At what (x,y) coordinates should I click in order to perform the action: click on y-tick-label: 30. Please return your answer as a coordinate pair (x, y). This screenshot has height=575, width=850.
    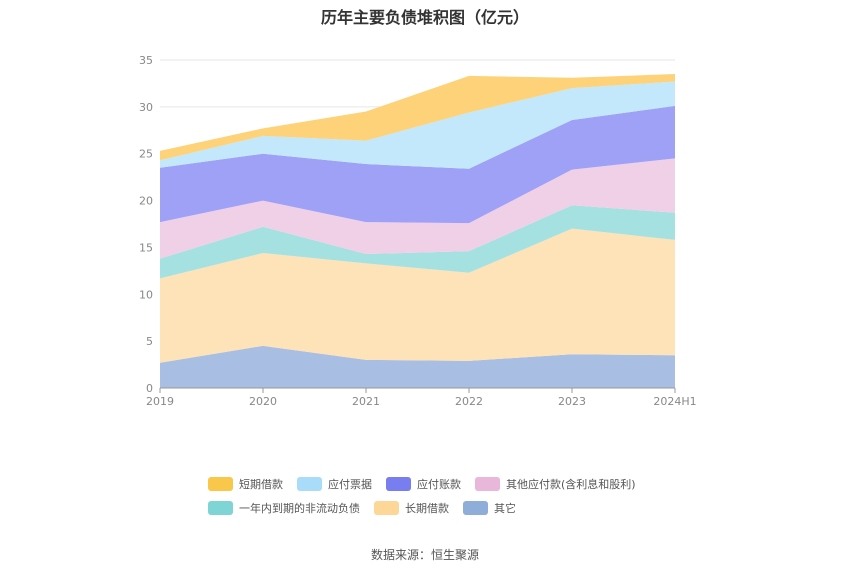
    Looking at the image, I should click on (146, 107).